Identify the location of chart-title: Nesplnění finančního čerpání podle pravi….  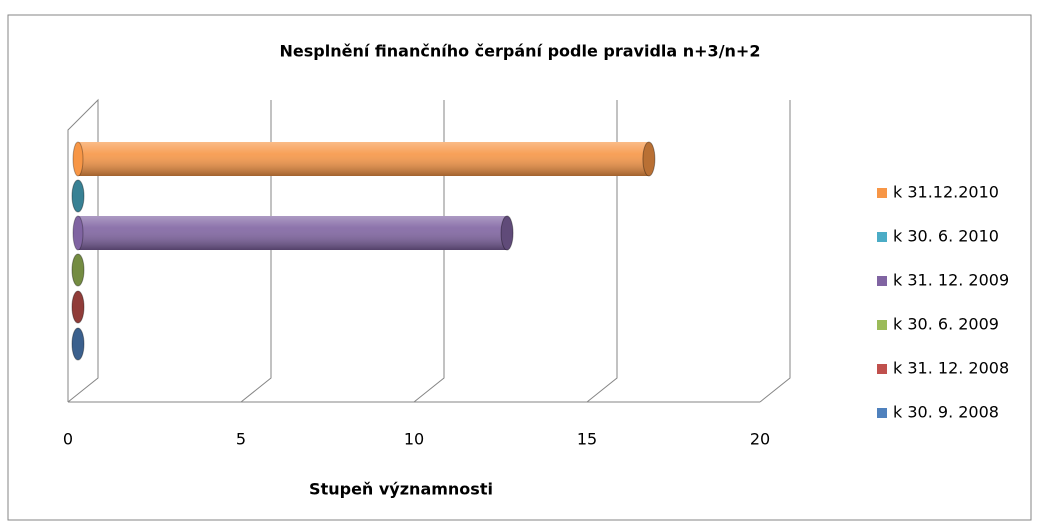
(520, 51).